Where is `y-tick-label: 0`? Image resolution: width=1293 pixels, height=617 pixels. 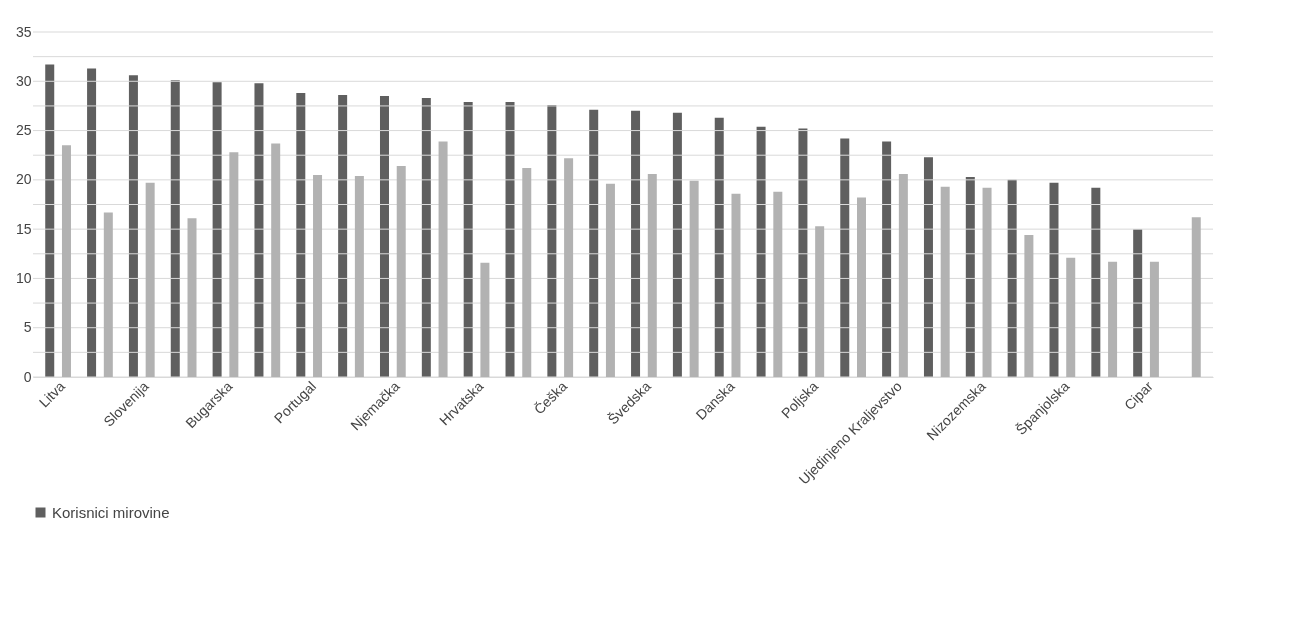
y-tick-label: 0 is located at coordinates (27, 376).